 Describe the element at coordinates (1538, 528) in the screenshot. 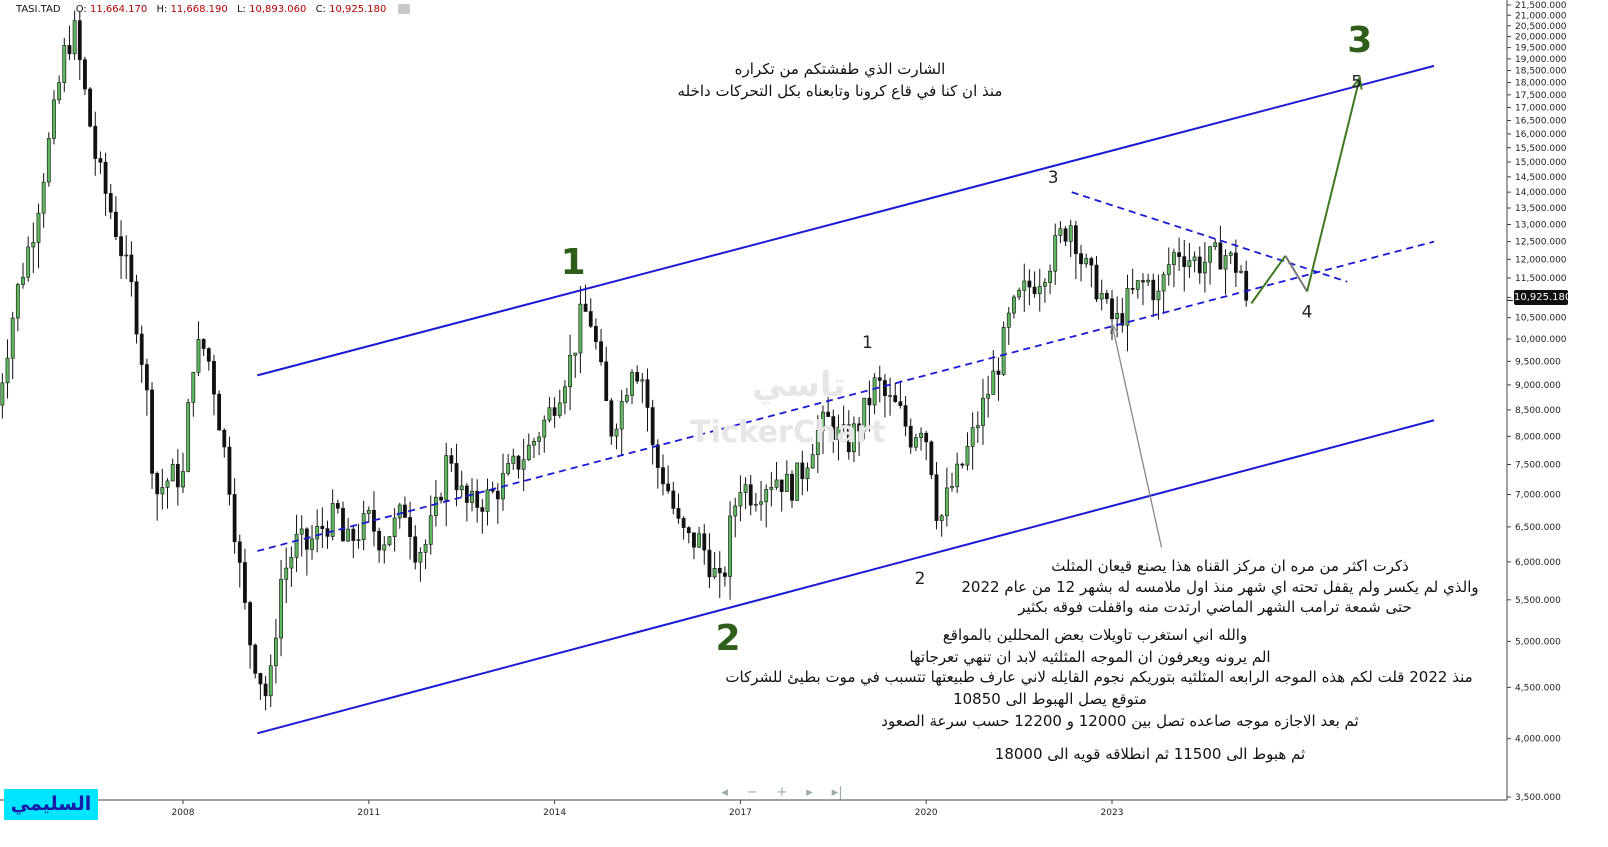

I see `price-tick-label: 6,500.000` at that location.